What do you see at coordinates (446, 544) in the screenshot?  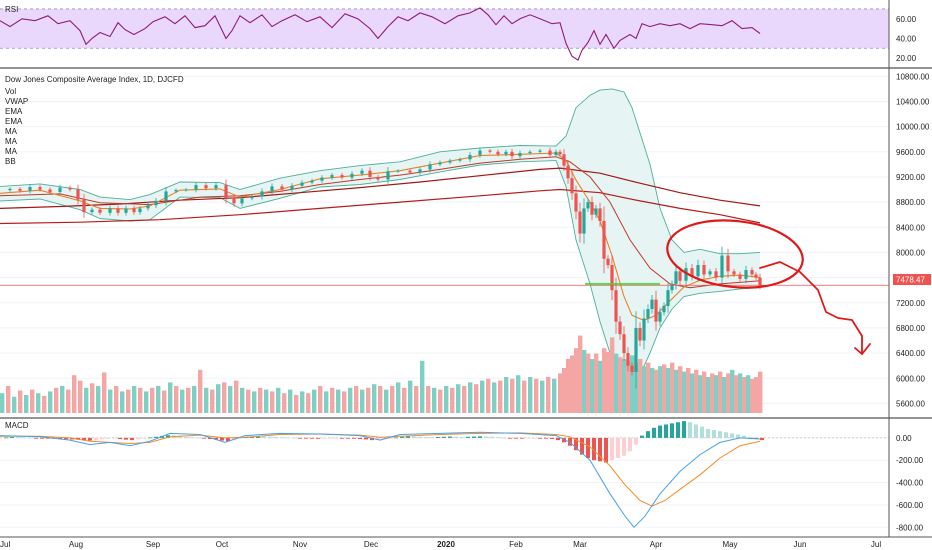 I see `time-tick-label: 2020` at bounding box center [446, 544].